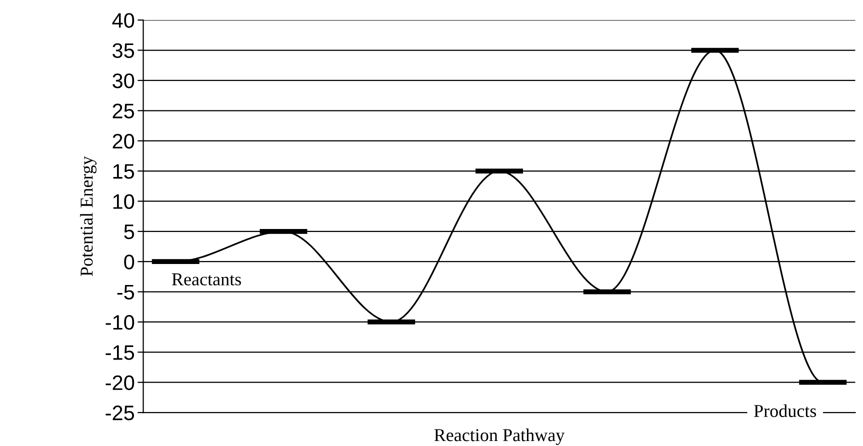 This screenshot has height=446, width=863. What do you see at coordinates (123, 171) in the screenshot?
I see `y-tick-label: 15` at bounding box center [123, 171].